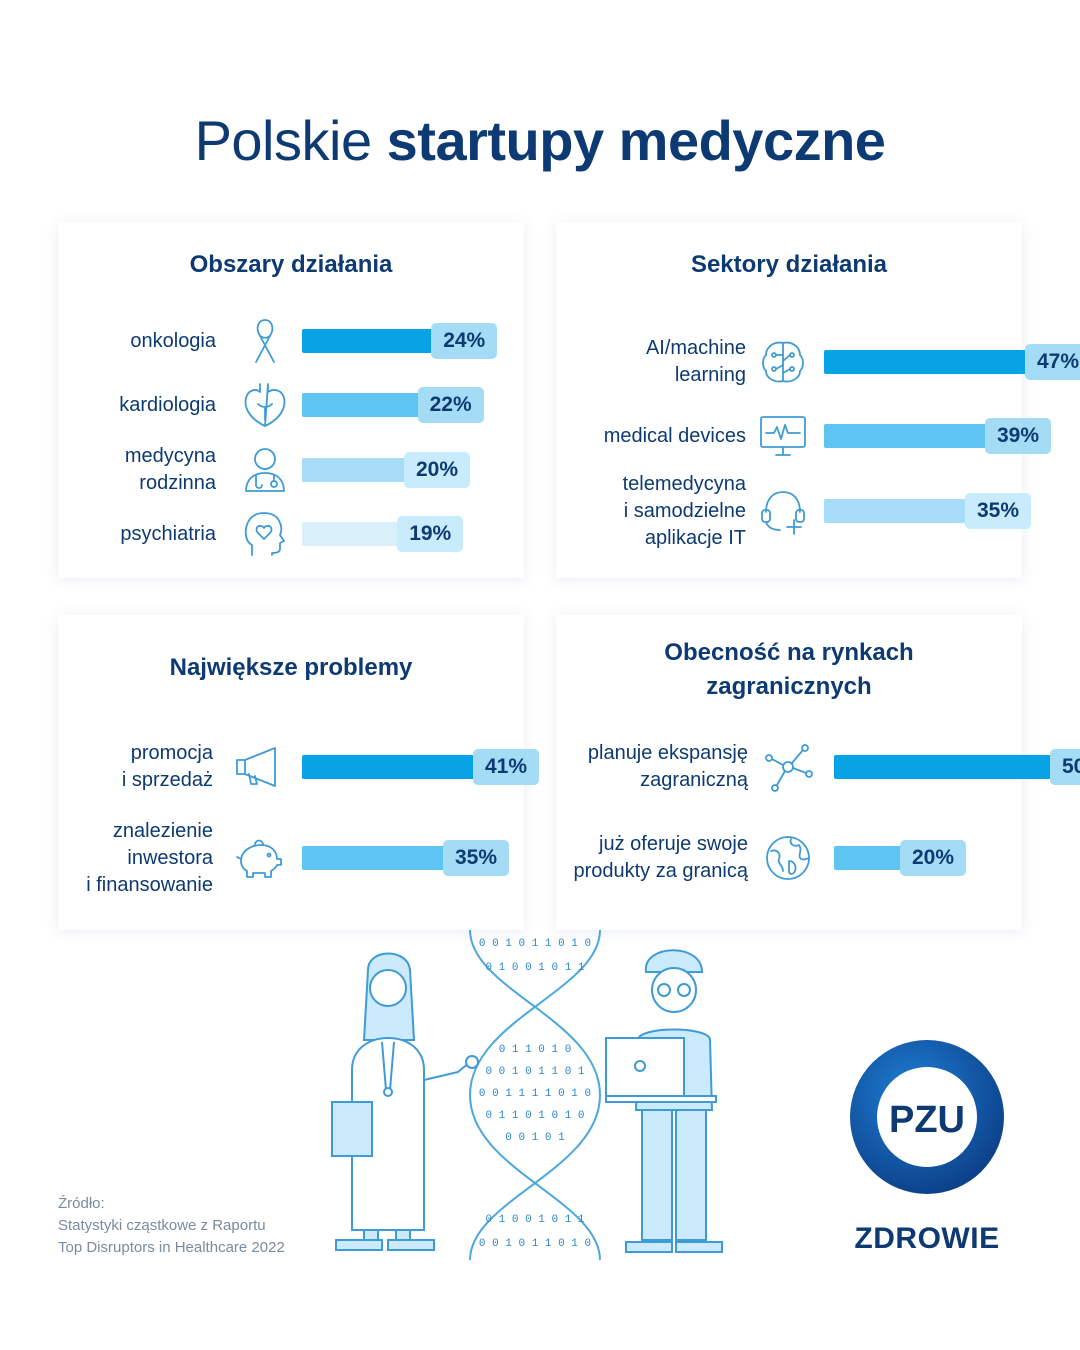 The height and width of the screenshot is (1350, 1080). I want to click on category-label: kardiologia, so click(167, 404).